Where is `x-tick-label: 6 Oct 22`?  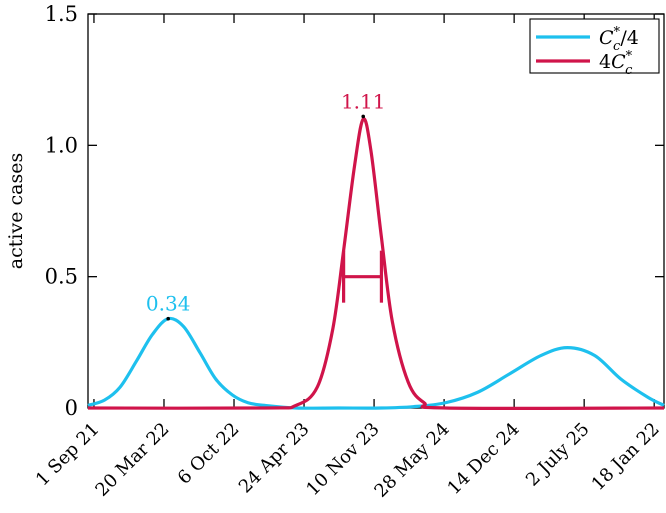
x-tick-label: 6 Oct 22 is located at coordinates (209, 454).